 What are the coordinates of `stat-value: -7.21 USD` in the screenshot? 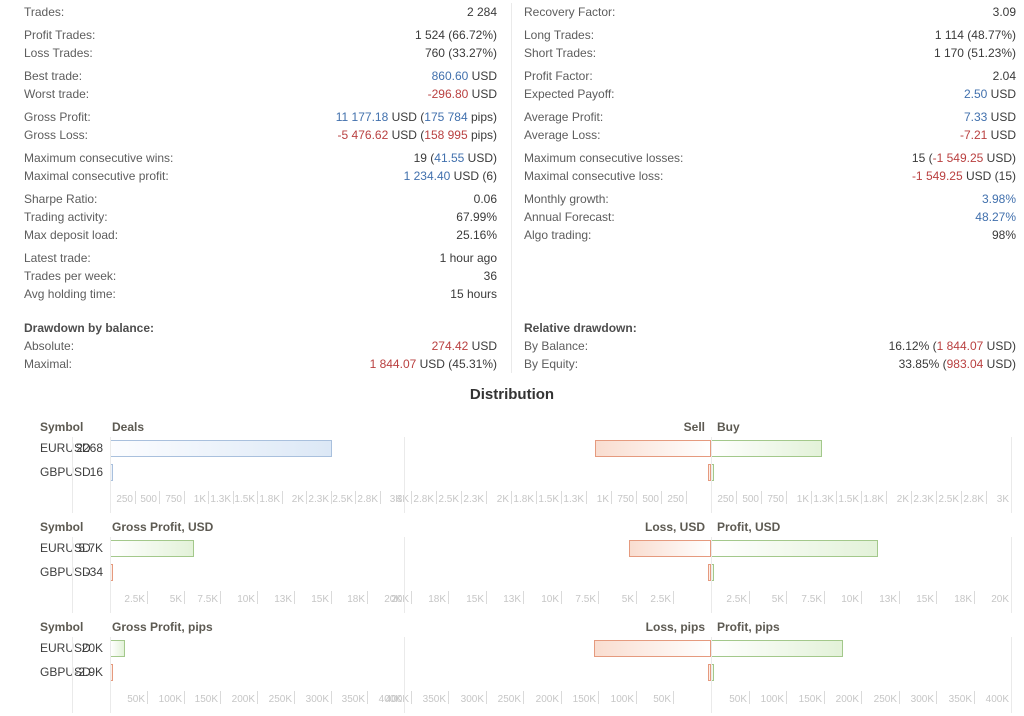 It's located at (988, 135).